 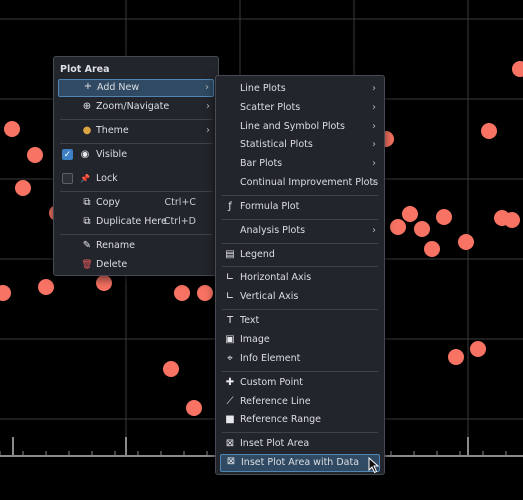 What do you see at coordinates (230, 254) in the screenshot?
I see `legend-icon: ▤` at bounding box center [230, 254].